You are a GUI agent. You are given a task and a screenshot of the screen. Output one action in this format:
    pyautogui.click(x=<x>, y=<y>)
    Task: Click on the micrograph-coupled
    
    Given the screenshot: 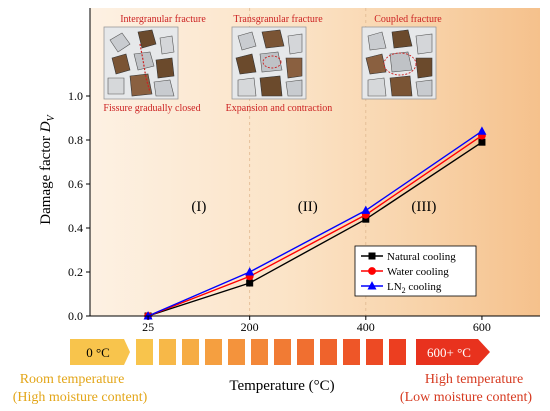 What is the action you would take?
    pyautogui.click(x=399, y=63)
    